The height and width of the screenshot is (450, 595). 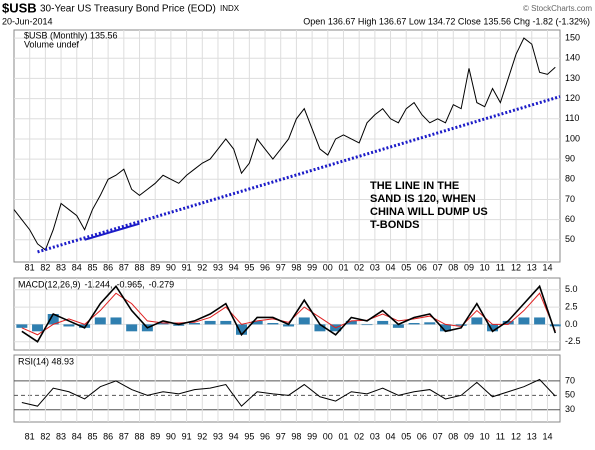 I want to click on x-tick-label: 91, so click(x=187, y=267).